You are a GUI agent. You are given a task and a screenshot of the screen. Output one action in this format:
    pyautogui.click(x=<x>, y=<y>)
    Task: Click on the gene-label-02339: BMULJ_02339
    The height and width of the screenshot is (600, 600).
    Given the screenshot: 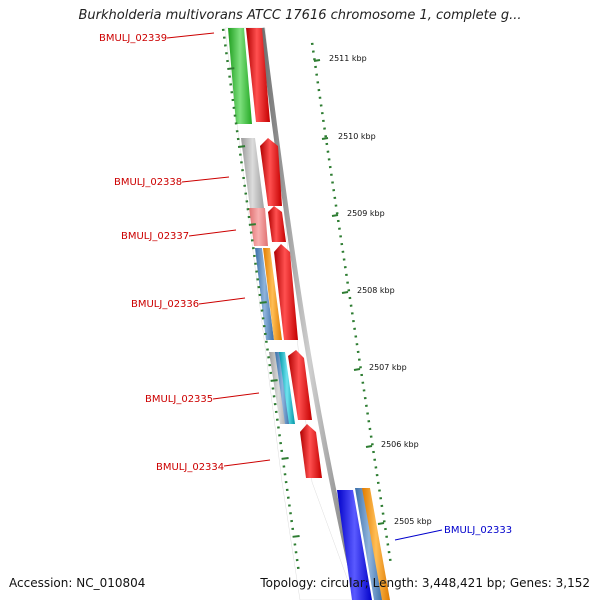 What is the action you would take?
    pyautogui.click(x=133, y=38)
    